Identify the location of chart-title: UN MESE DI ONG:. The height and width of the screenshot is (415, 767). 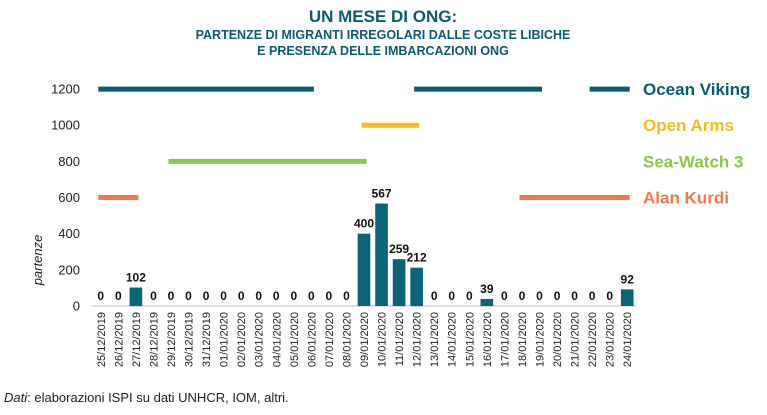
(383, 16).